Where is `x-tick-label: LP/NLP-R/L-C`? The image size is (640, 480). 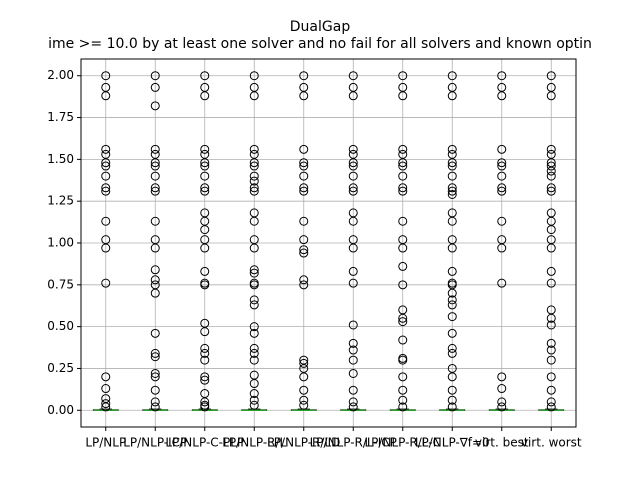
x-tick-label: LP/NLP-R/L-C is located at coordinates (403, 443).